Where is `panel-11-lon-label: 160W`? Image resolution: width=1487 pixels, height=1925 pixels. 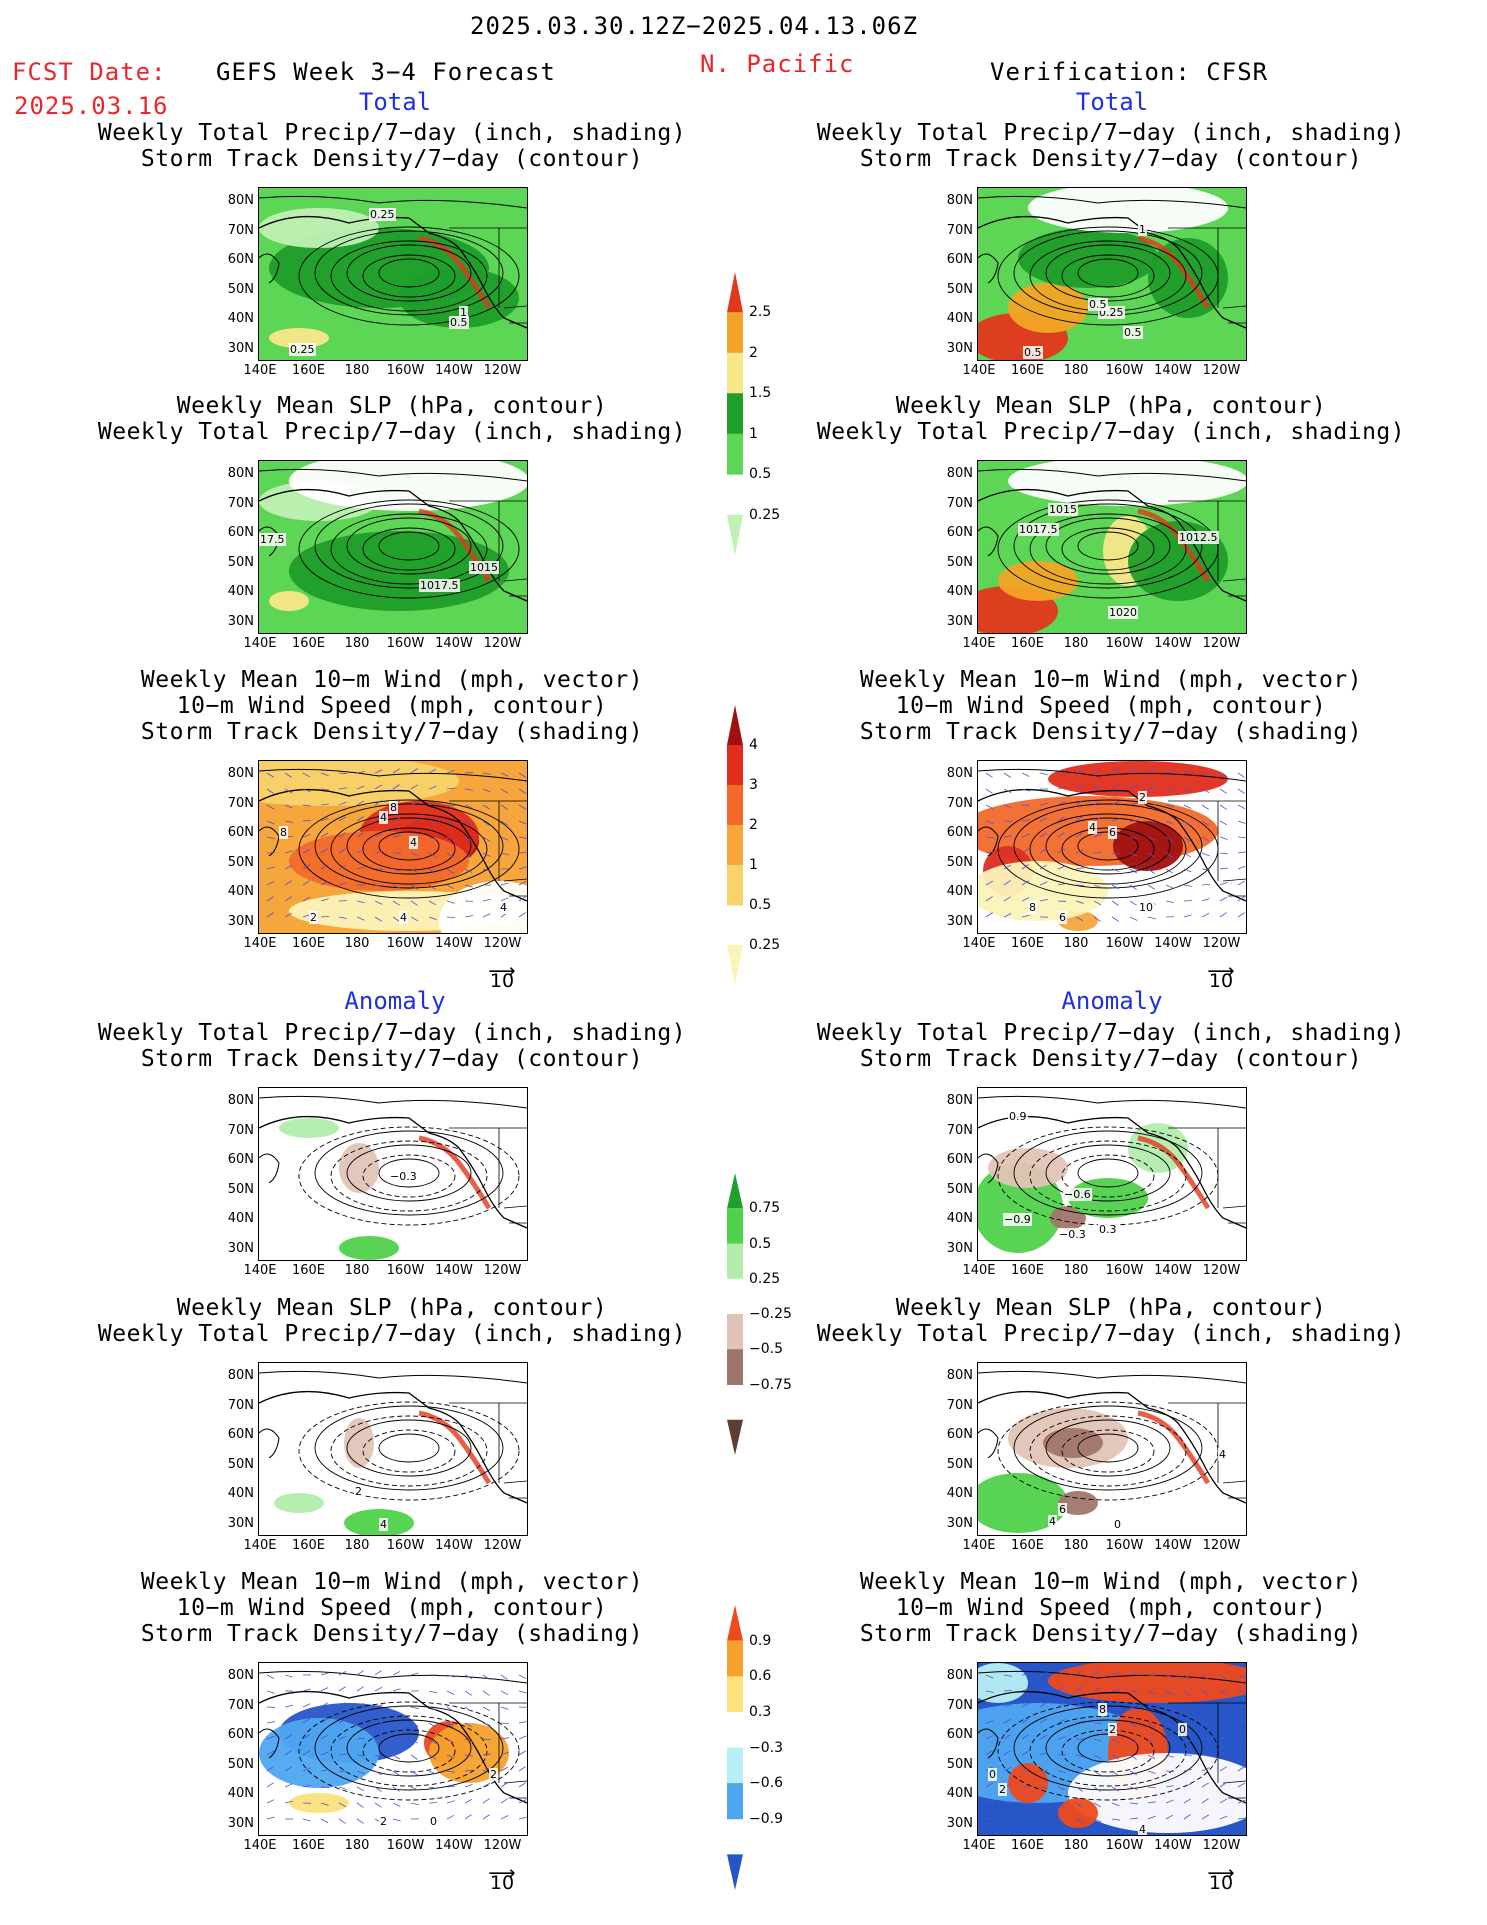 panel-11-lon-label: 160W is located at coordinates (405, 1845).